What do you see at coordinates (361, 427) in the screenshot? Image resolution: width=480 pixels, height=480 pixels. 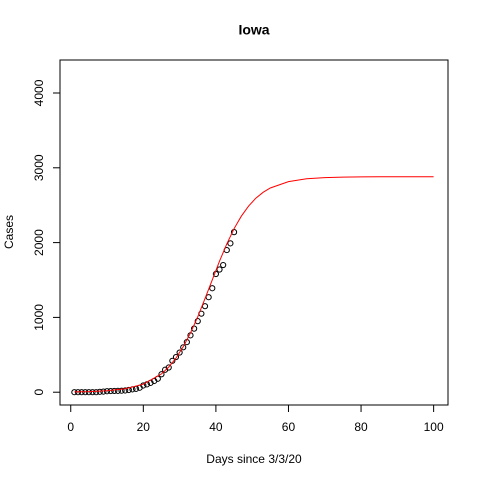 I see `x-tick-label: 80` at bounding box center [361, 427].